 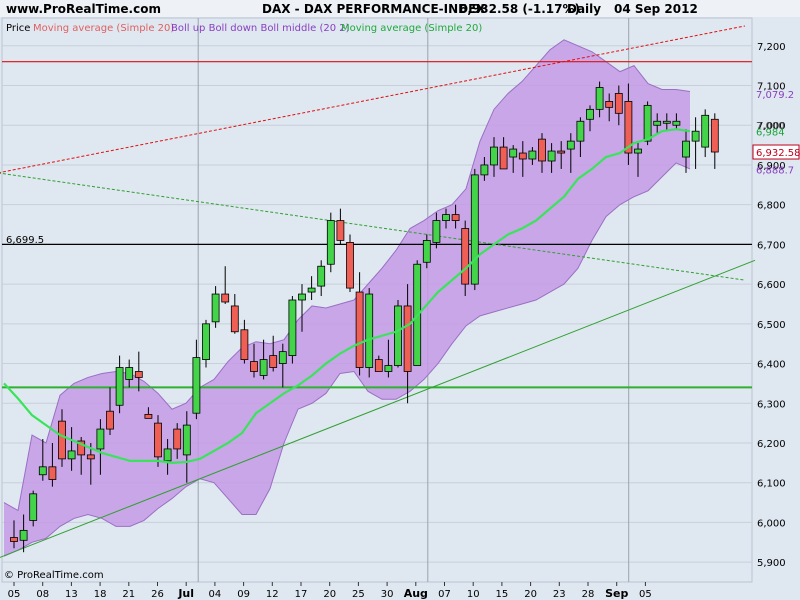 What do you see at coordinates (645, 594) in the screenshot?
I see `x-tick-label: 05` at bounding box center [645, 594].